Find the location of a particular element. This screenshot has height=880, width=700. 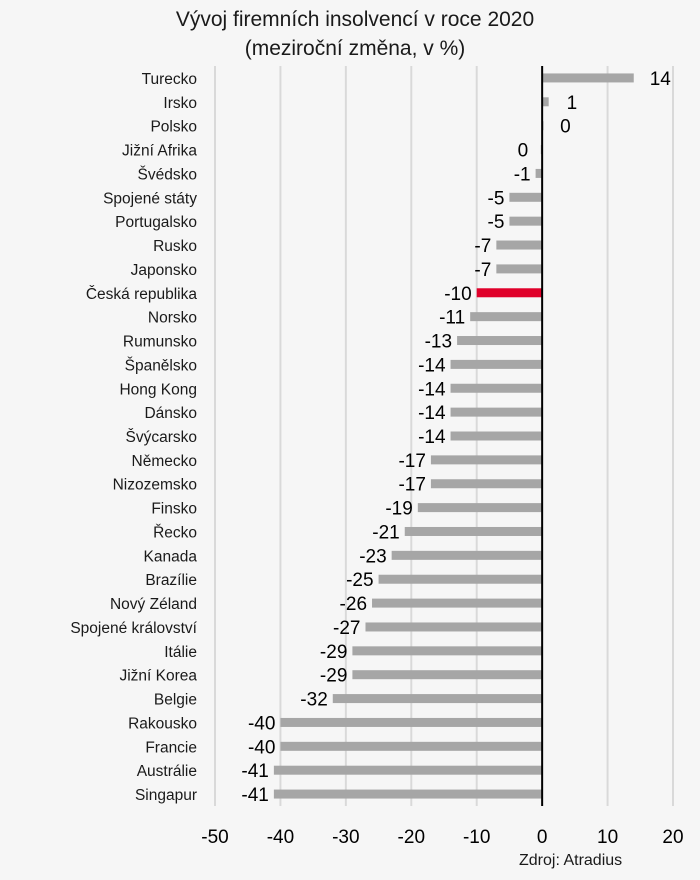

category-label: Nový Zéland is located at coordinates (153, 604).